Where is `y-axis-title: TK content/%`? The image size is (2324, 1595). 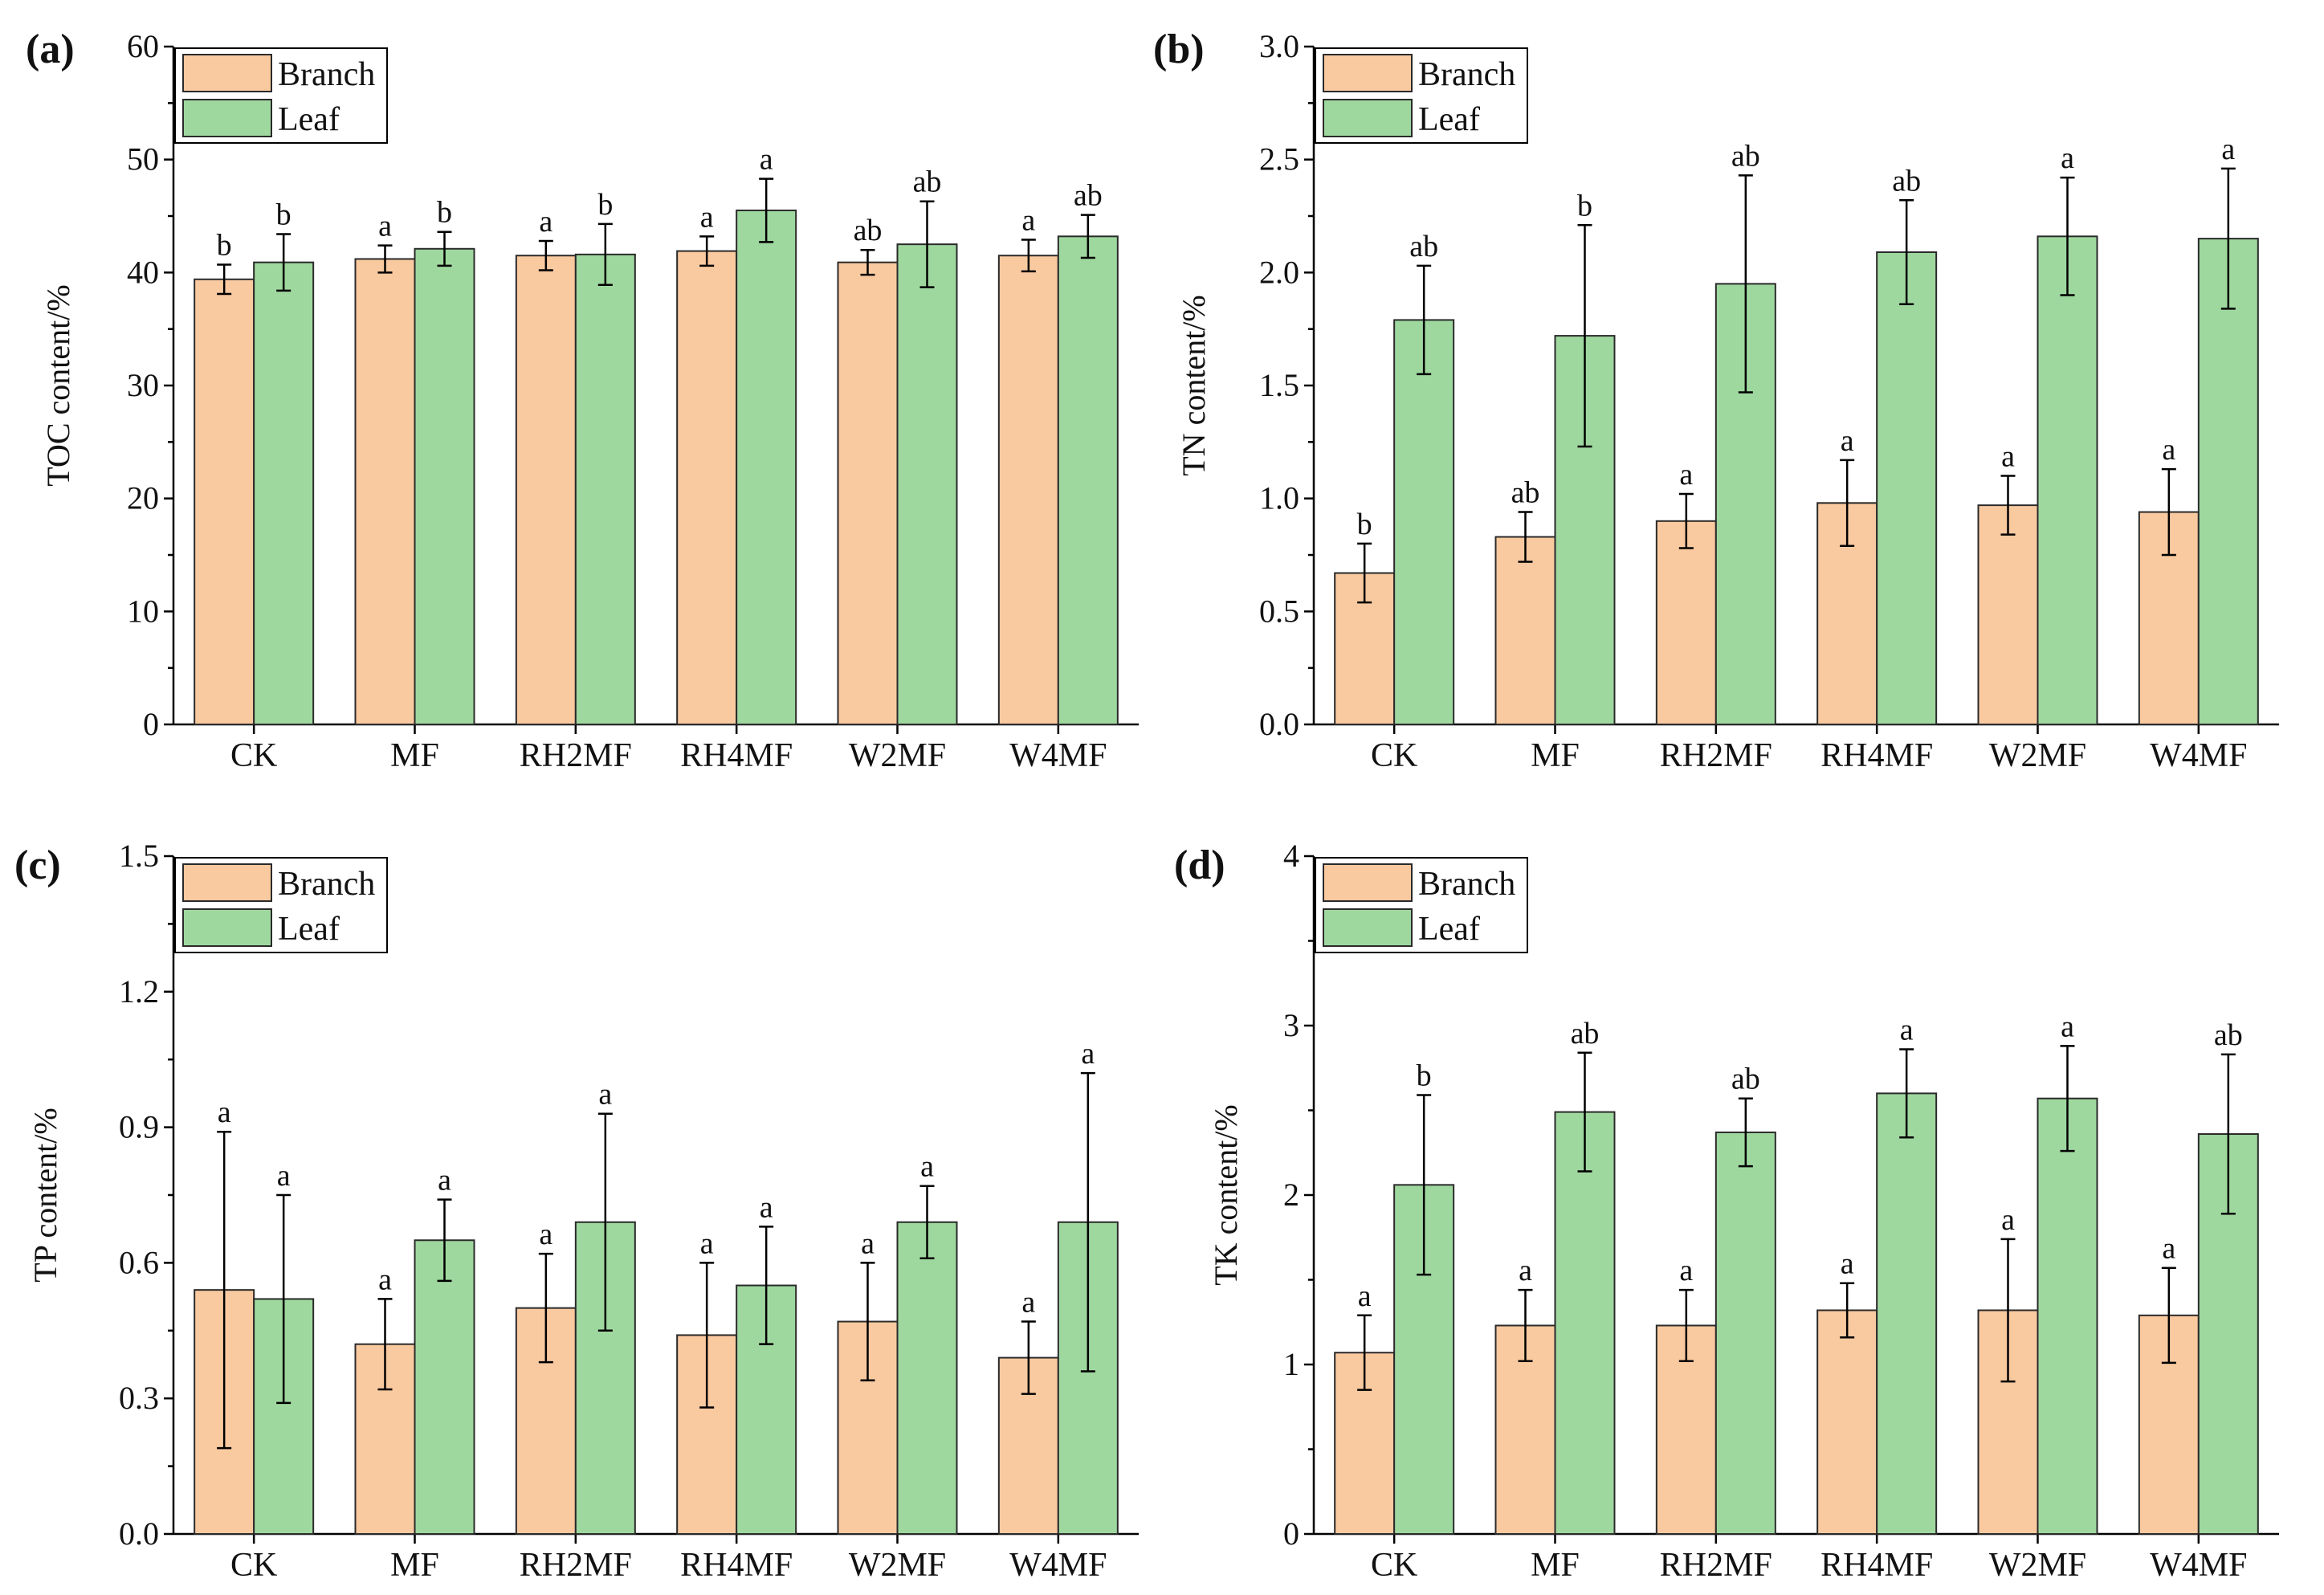
y-axis-title: TK content/% is located at coordinates (1226, 1195).